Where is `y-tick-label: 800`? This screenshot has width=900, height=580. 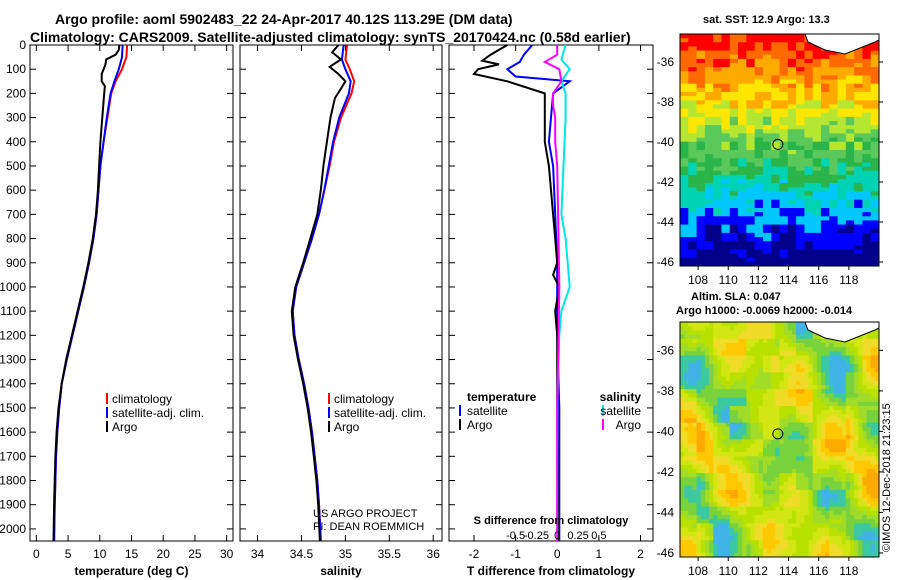
y-tick-label: 800 is located at coordinates (16, 239).